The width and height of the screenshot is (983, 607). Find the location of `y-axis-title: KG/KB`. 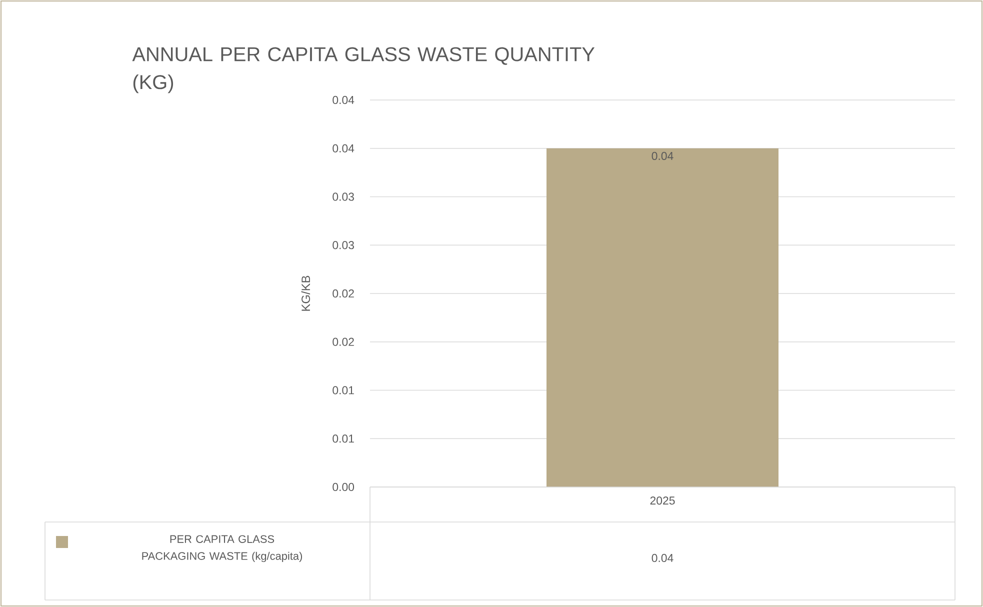

y-axis-title: KG/KB is located at coordinates (305, 293).